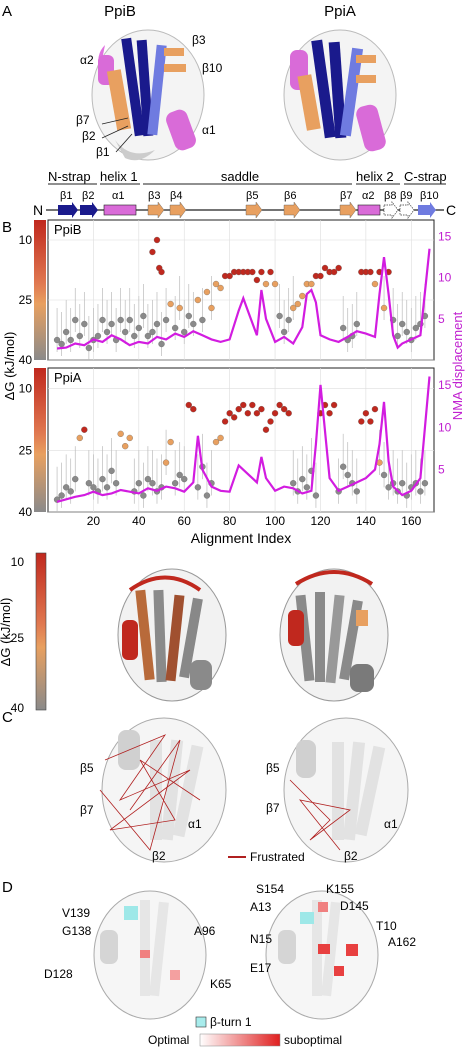 The height and width of the screenshot is (1052, 474). What do you see at coordinates (118, 196) in the screenshot?
I see `elem-a1: α1` at bounding box center [118, 196].